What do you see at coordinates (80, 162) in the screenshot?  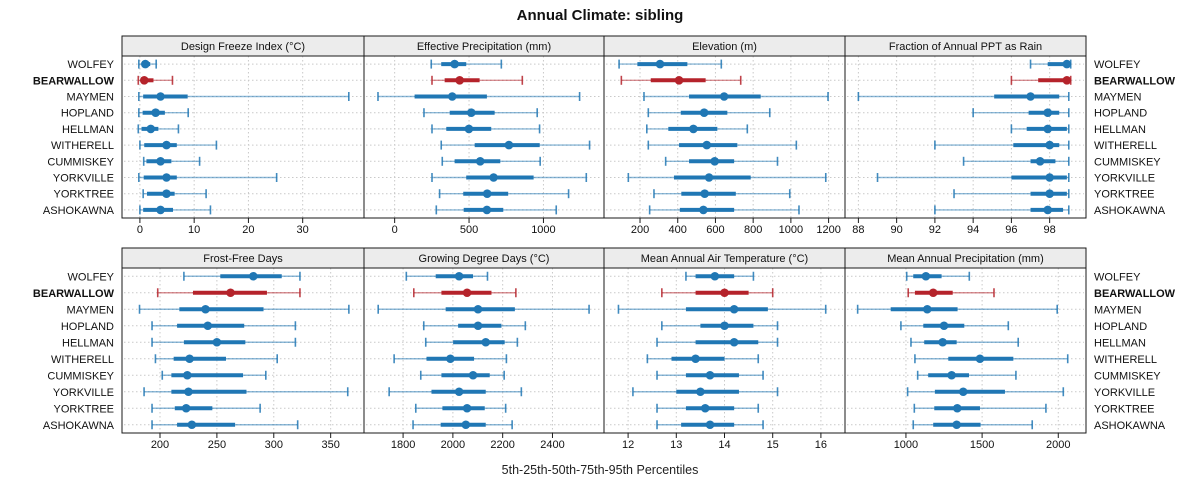 I see `station-label-left-cummiskey: CUMMISKEY` at bounding box center [80, 162].